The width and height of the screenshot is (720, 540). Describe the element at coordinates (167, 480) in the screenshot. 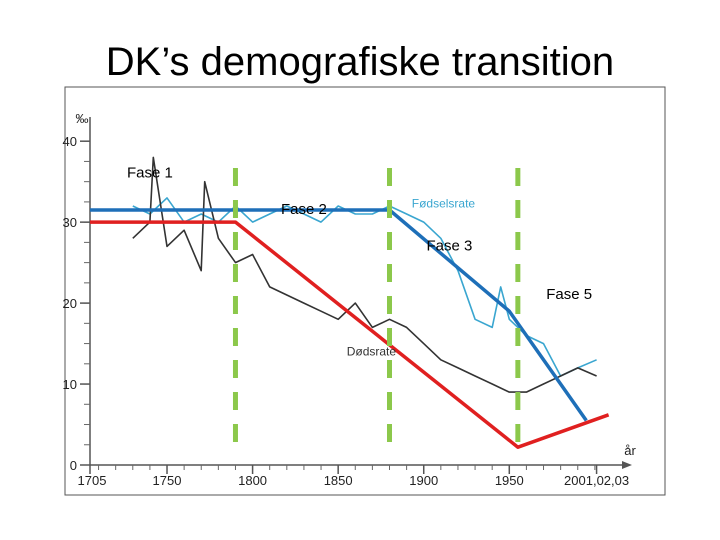

I see `x-tick-label: 1750` at that location.